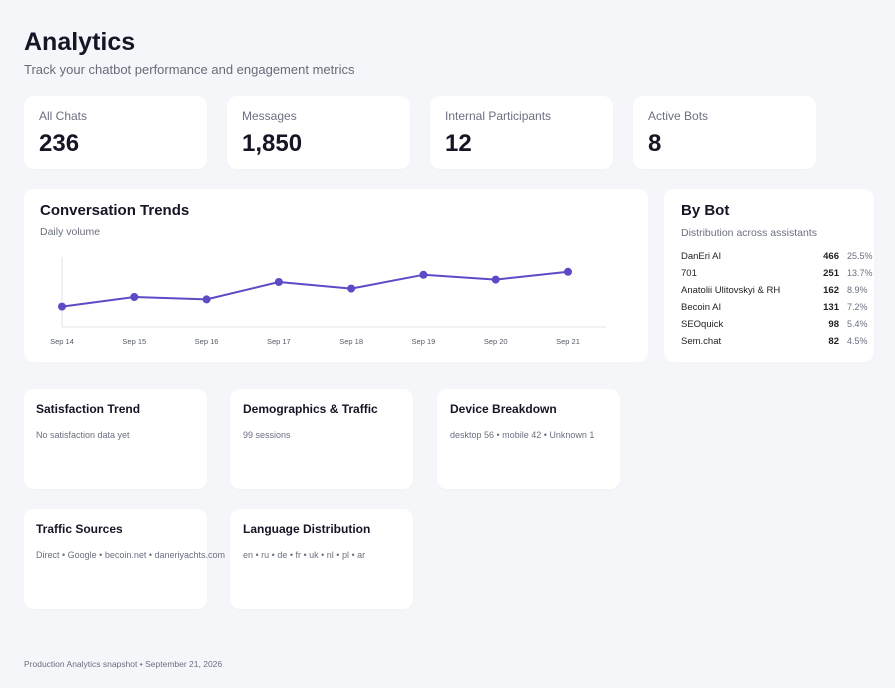 The height and width of the screenshot is (688, 895). What do you see at coordinates (134, 341) in the screenshot?
I see `x-tick-label: Sep 15` at bounding box center [134, 341].